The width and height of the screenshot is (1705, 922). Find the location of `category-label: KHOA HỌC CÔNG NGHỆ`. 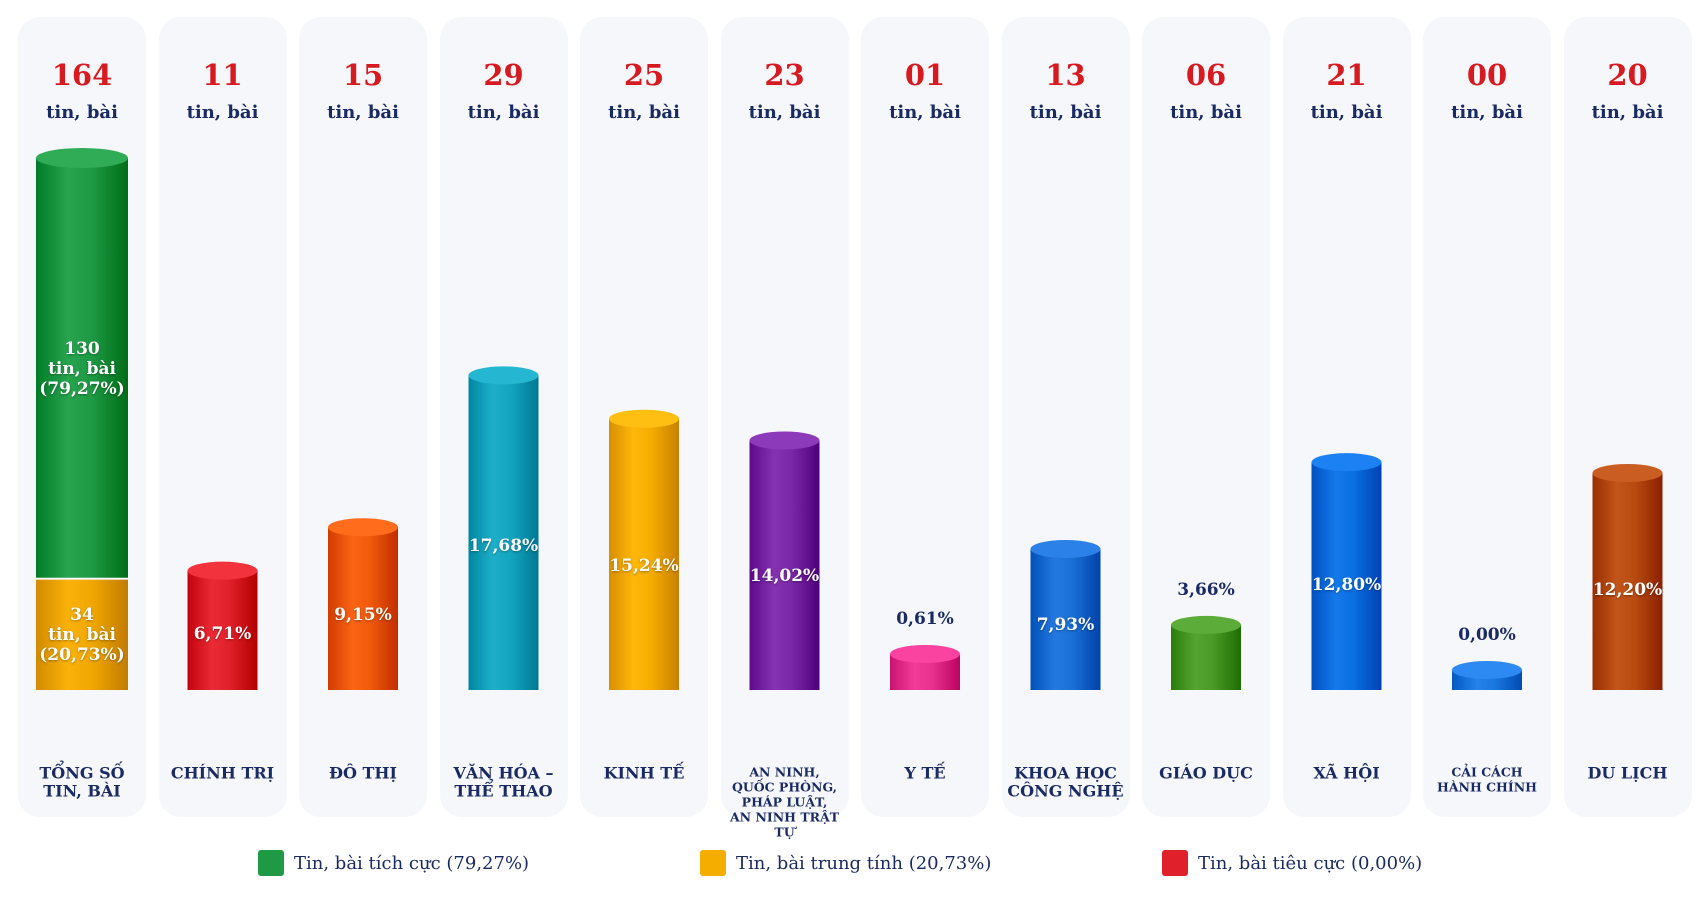

category-label: KHOA HỌC CÔNG NGHỆ is located at coordinates (1065, 782).